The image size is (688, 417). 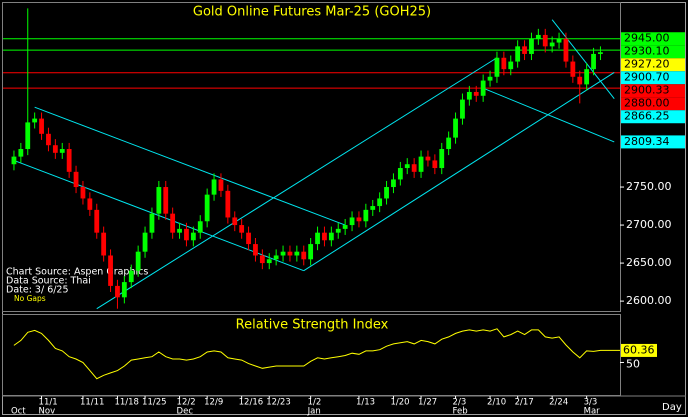 I want to click on x-tick-label: 11/1, so click(x=48, y=403).